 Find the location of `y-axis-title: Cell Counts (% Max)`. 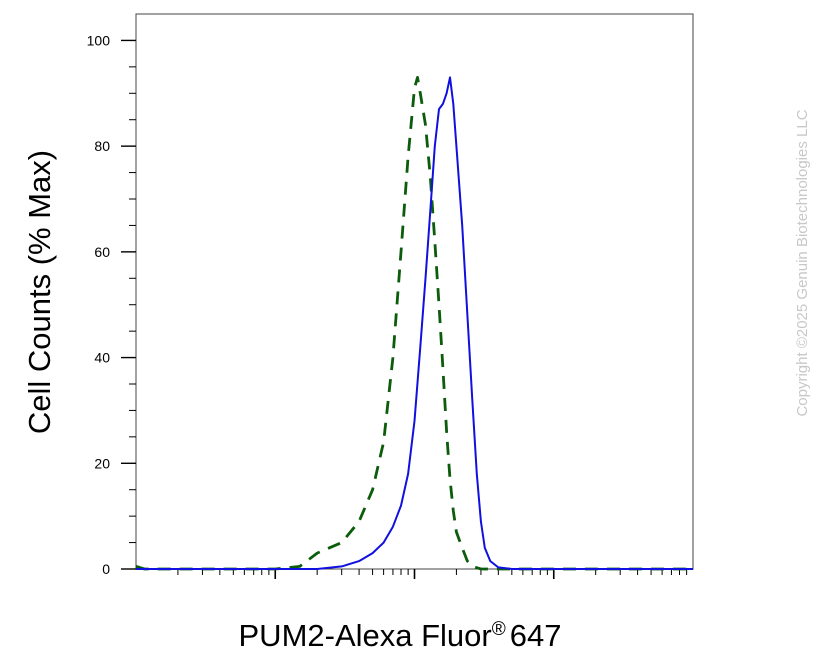

y-axis-title: Cell Counts (% Max) is located at coordinates (39, 292).